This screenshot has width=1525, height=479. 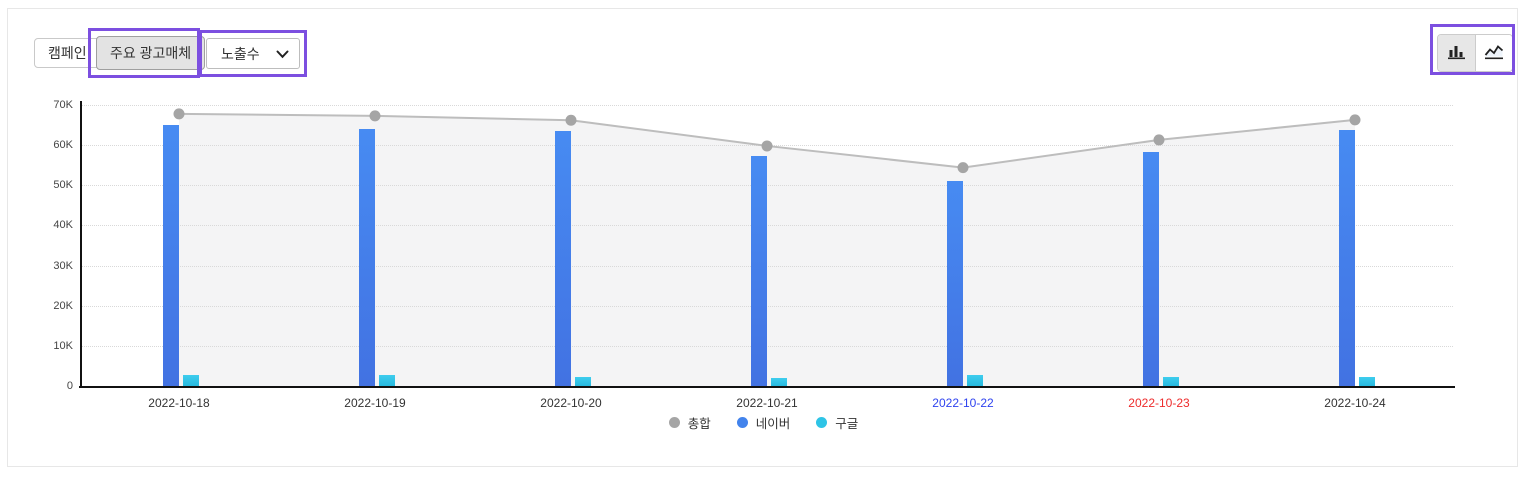 What do you see at coordinates (282, 54) in the screenshot?
I see `chevron-down-icon` at bounding box center [282, 54].